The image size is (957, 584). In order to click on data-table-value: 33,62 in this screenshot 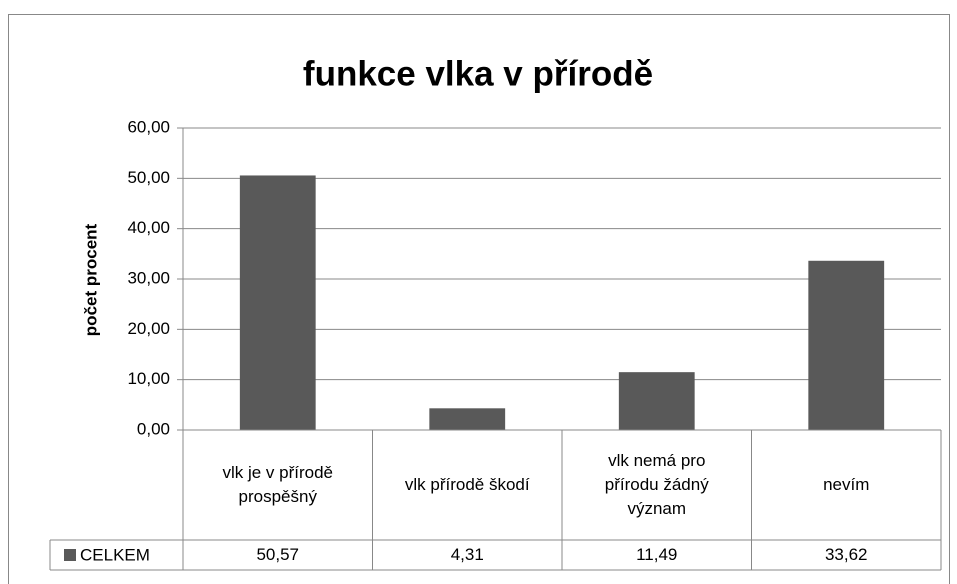, I will do `click(846, 554)`.